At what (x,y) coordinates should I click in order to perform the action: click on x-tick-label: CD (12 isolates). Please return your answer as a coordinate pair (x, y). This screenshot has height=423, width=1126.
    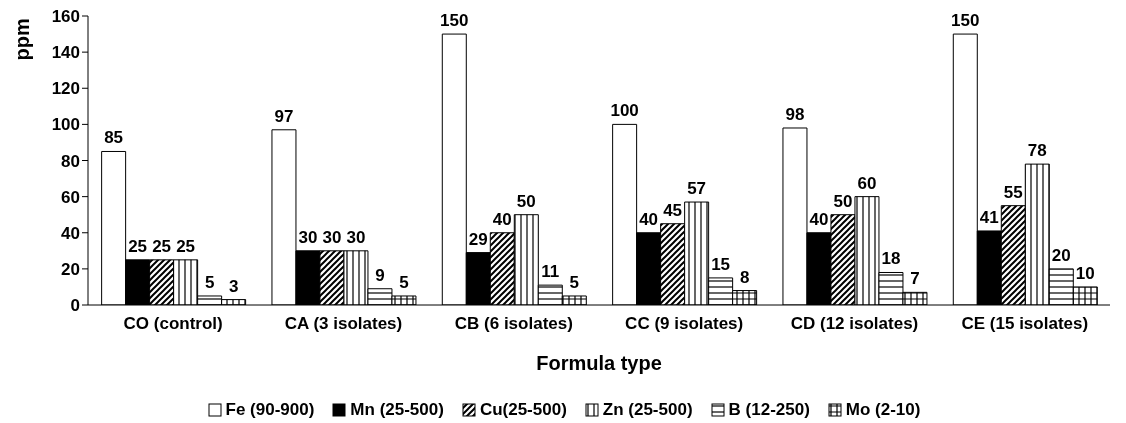
    Looking at the image, I should click on (854, 324).